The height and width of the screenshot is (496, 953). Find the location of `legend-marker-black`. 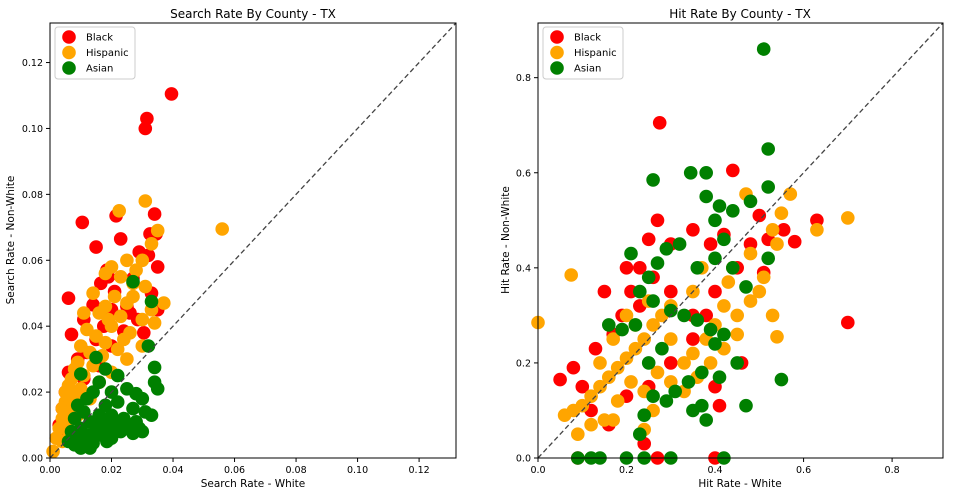

legend-marker-black is located at coordinates (557, 37).